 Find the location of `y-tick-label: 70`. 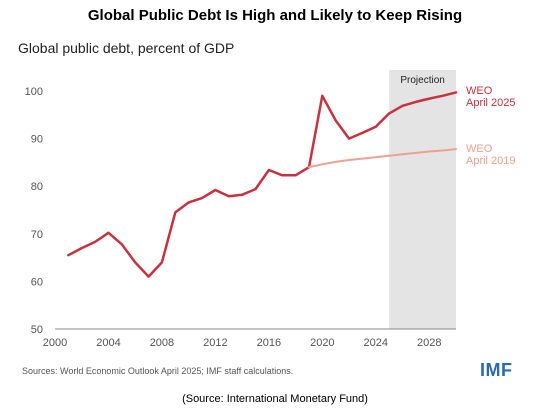

y-tick-label: 70 is located at coordinates (37, 235).